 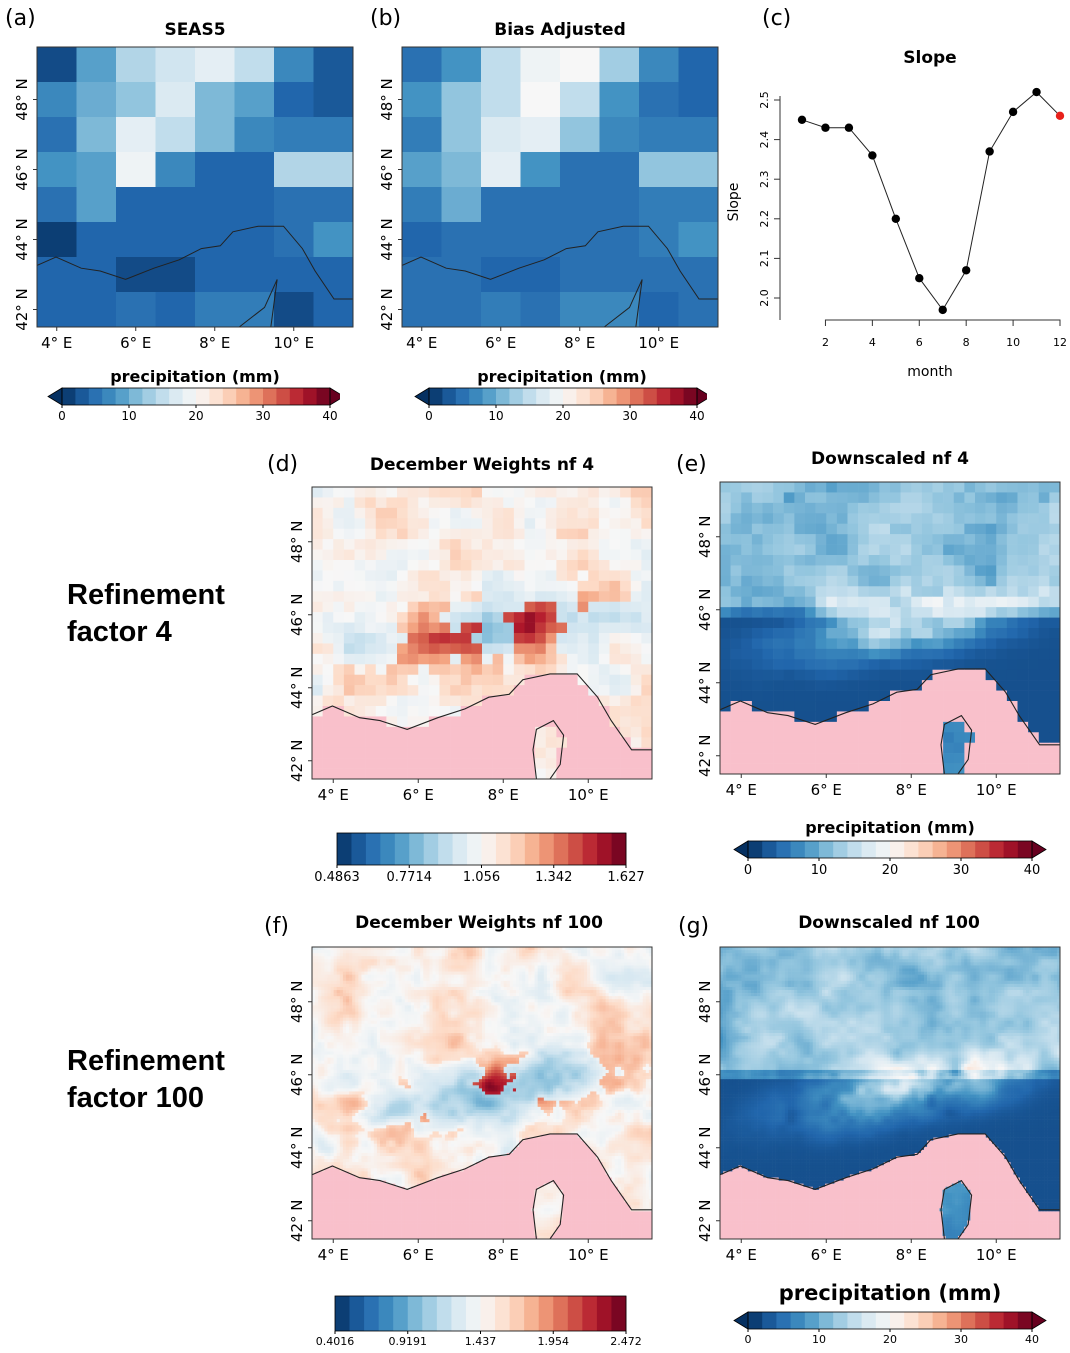 I want to click on panel-e-colorbar-title: precipitation (mm), so click(x=890, y=827).